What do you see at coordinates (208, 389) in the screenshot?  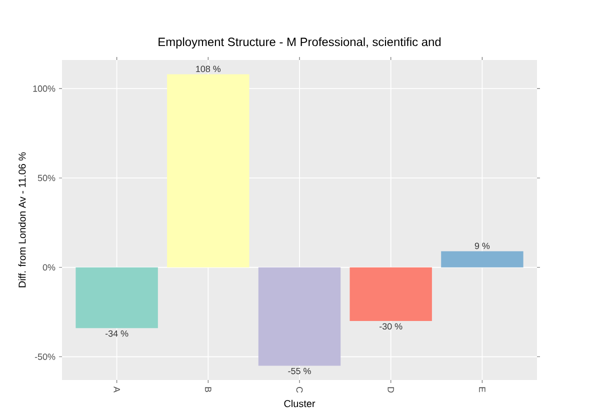 I see `x-tick-label: B` at bounding box center [208, 389].